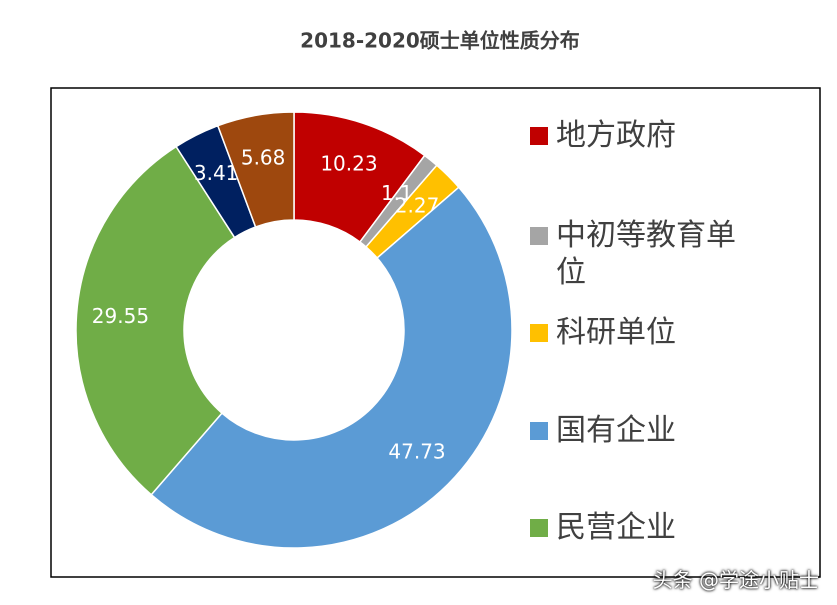 Image resolution: width=837 pixels, height=605 pixels. I want to click on legend-item: 国有企业, so click(641, 430).